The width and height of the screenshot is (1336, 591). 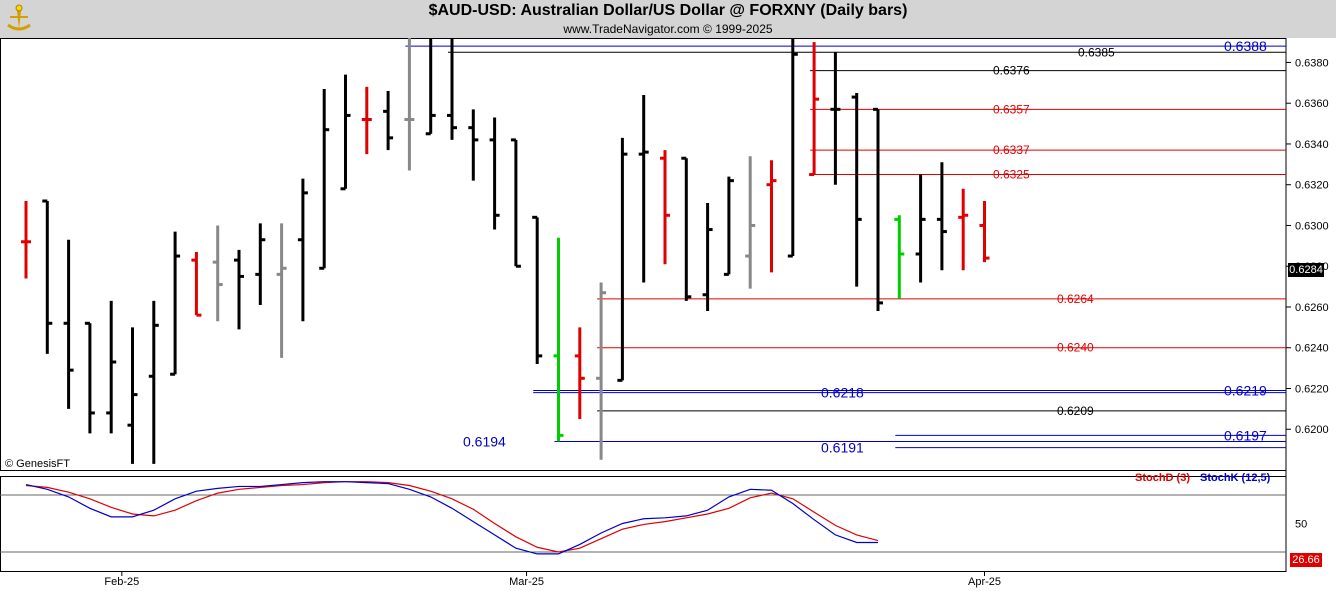 I want to click on chart-subtitle: www.TradeNavigator.com © 1999-2025, so click(x=668, y=29).